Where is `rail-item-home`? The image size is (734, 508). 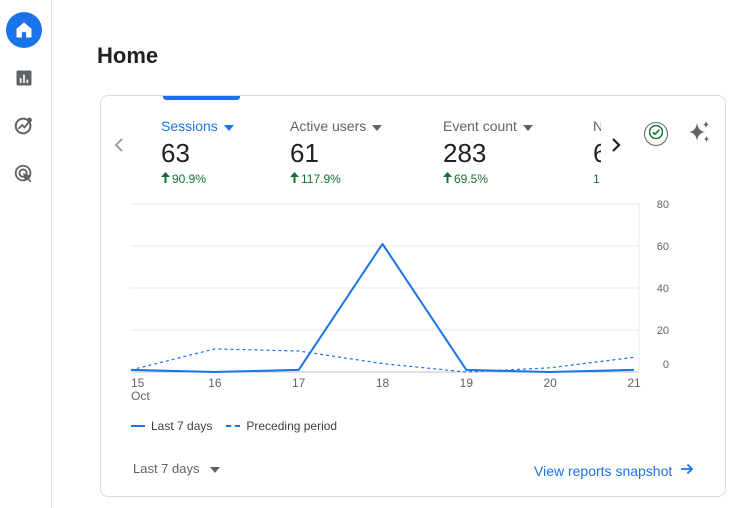 rail-item-home is located at coordinates (24, 30).